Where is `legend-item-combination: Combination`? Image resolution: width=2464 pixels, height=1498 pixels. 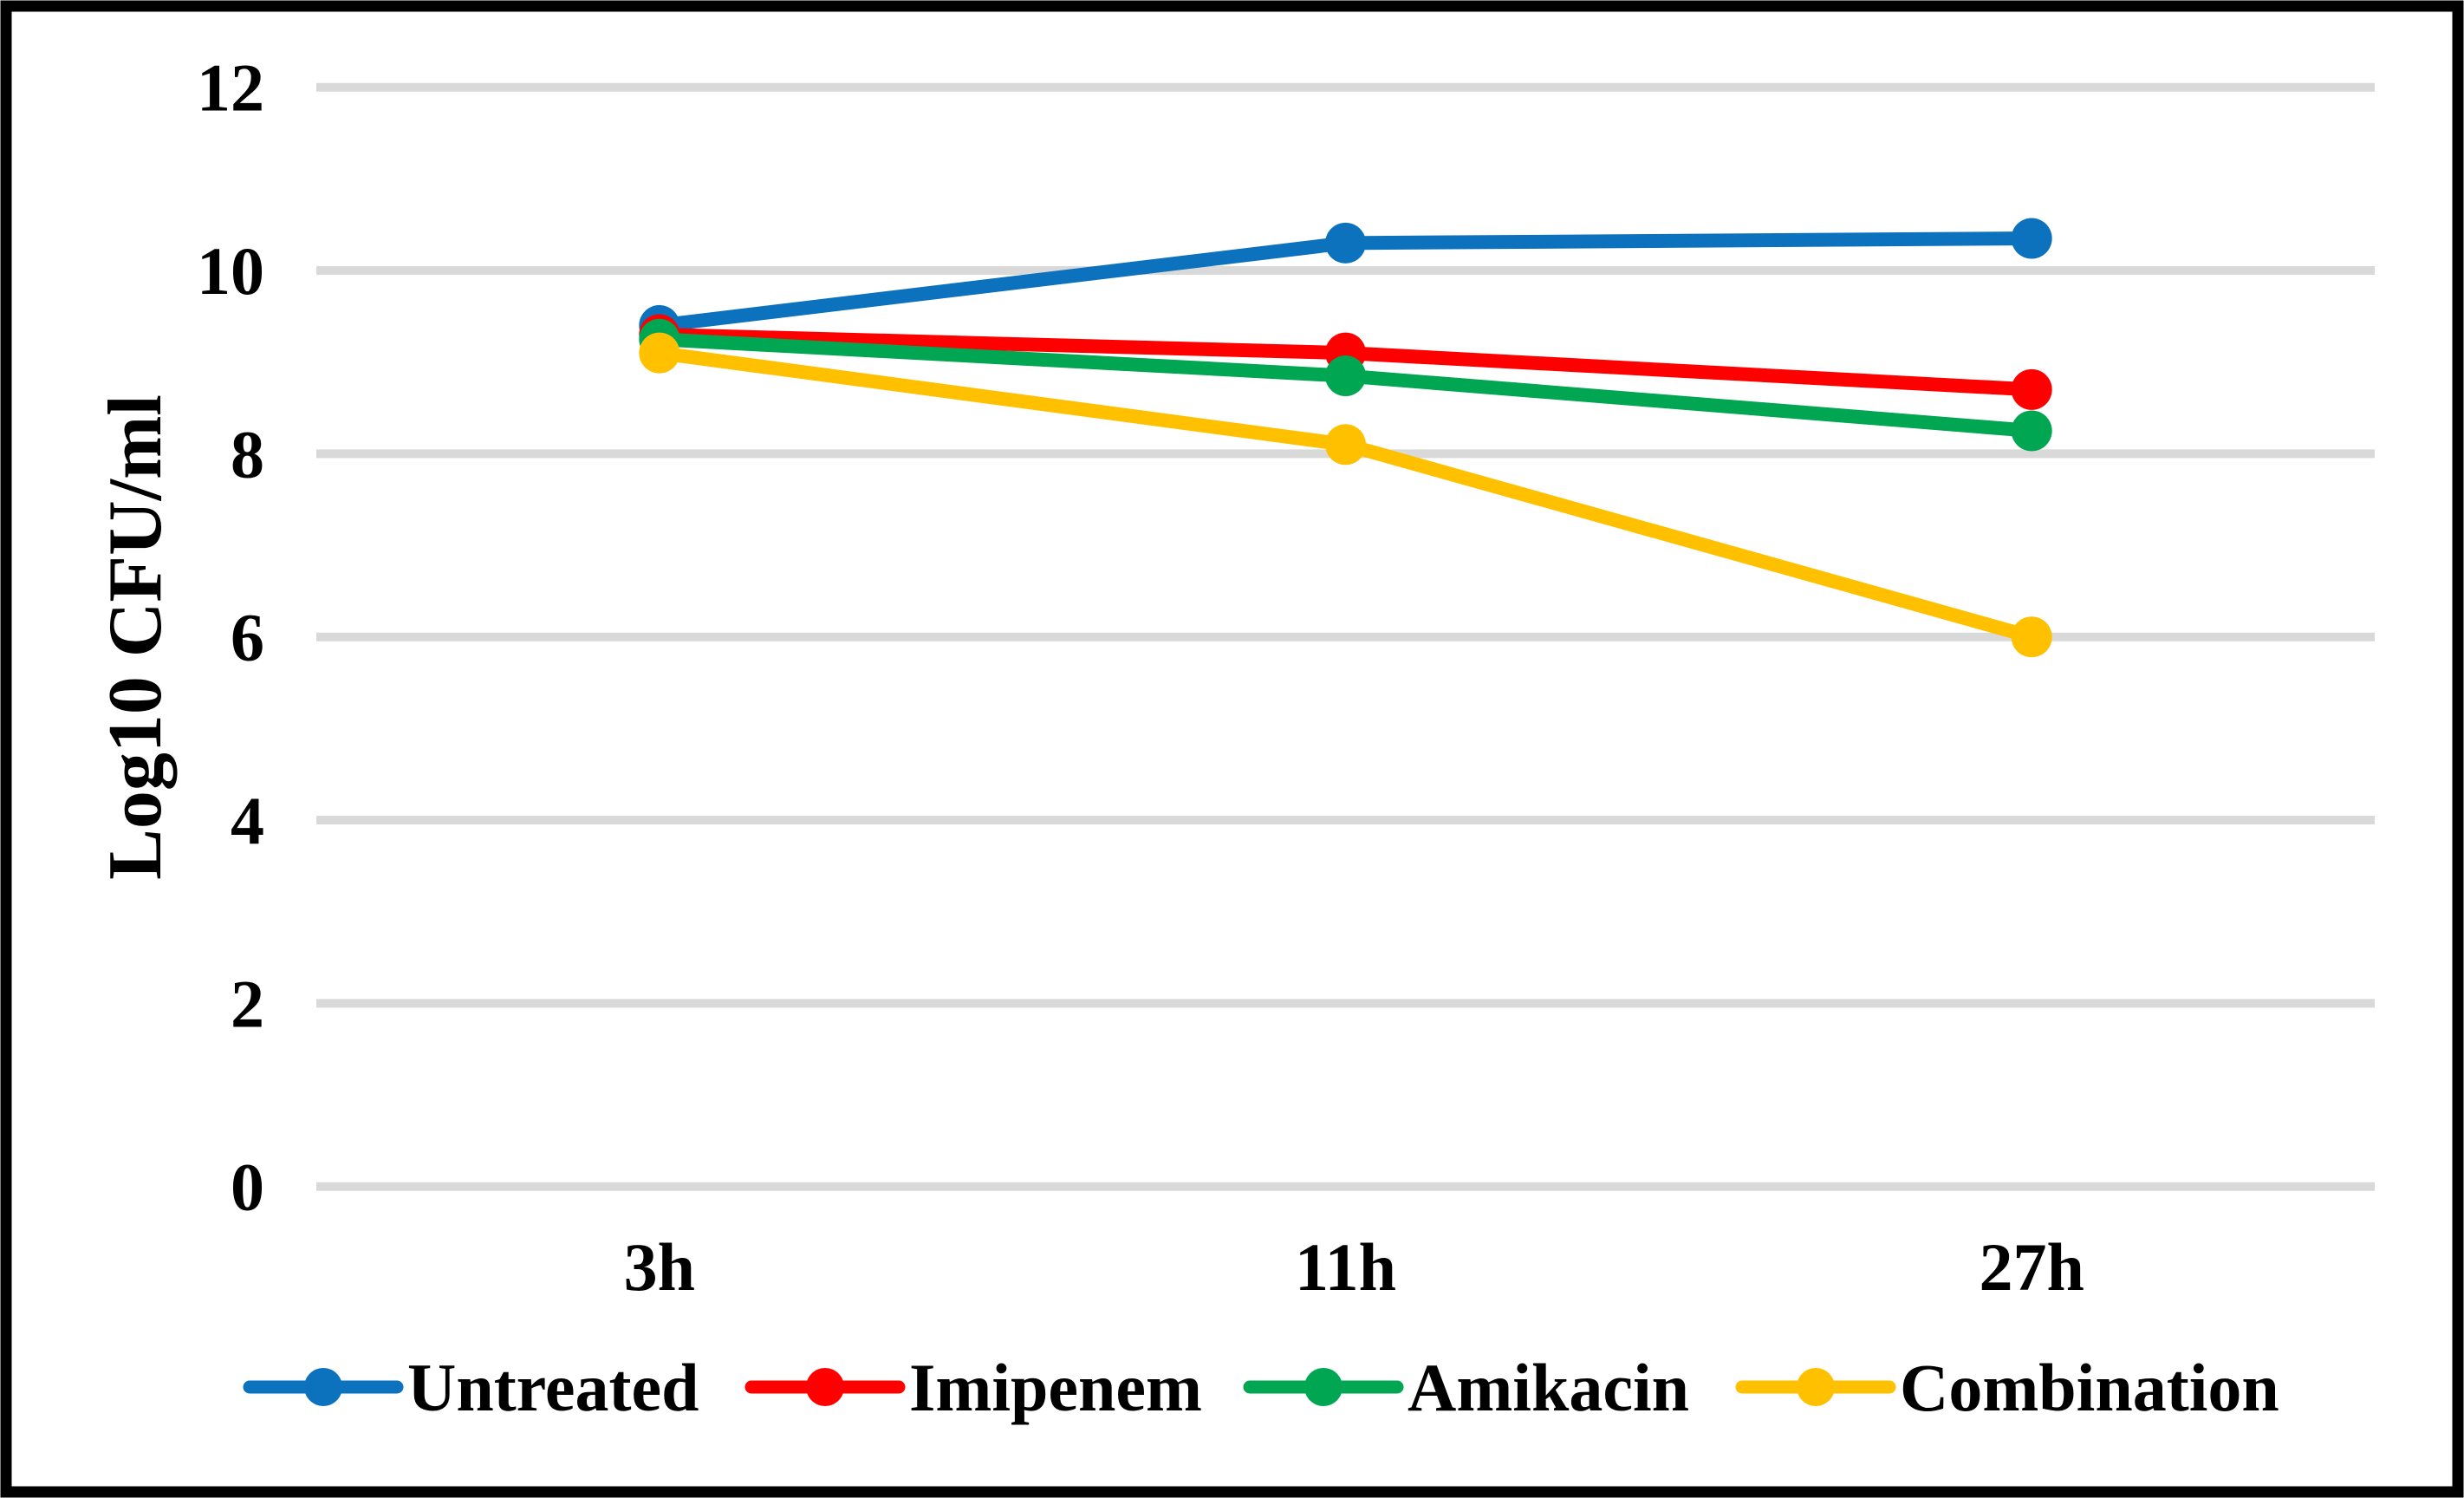
legend-item-combination: Combination is located at coordinates (2007, 1387).